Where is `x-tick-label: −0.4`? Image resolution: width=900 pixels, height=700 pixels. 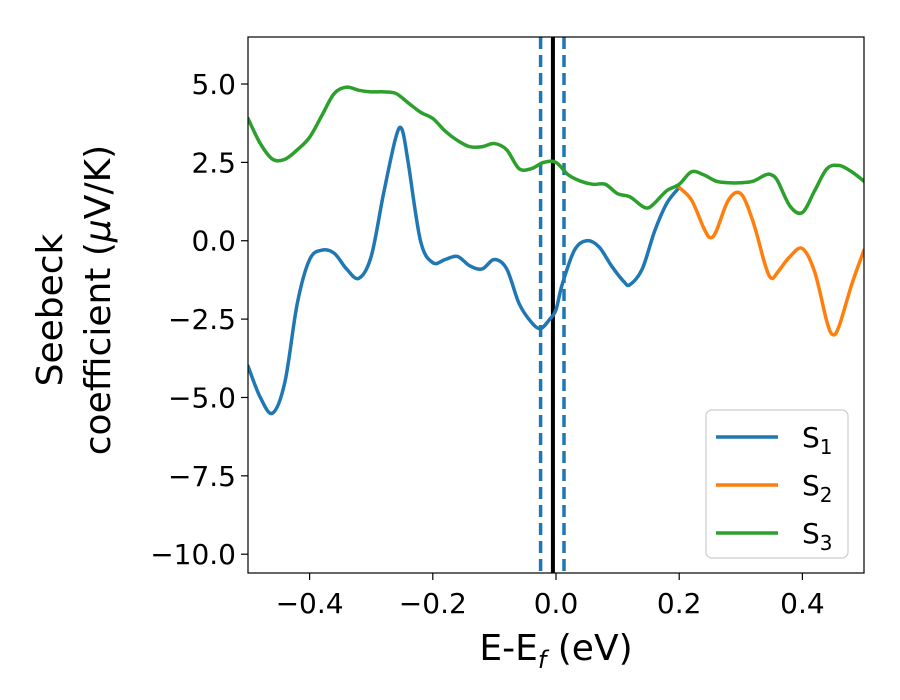
x-tick-label: −0.4 is located at coordinates (310, 603).